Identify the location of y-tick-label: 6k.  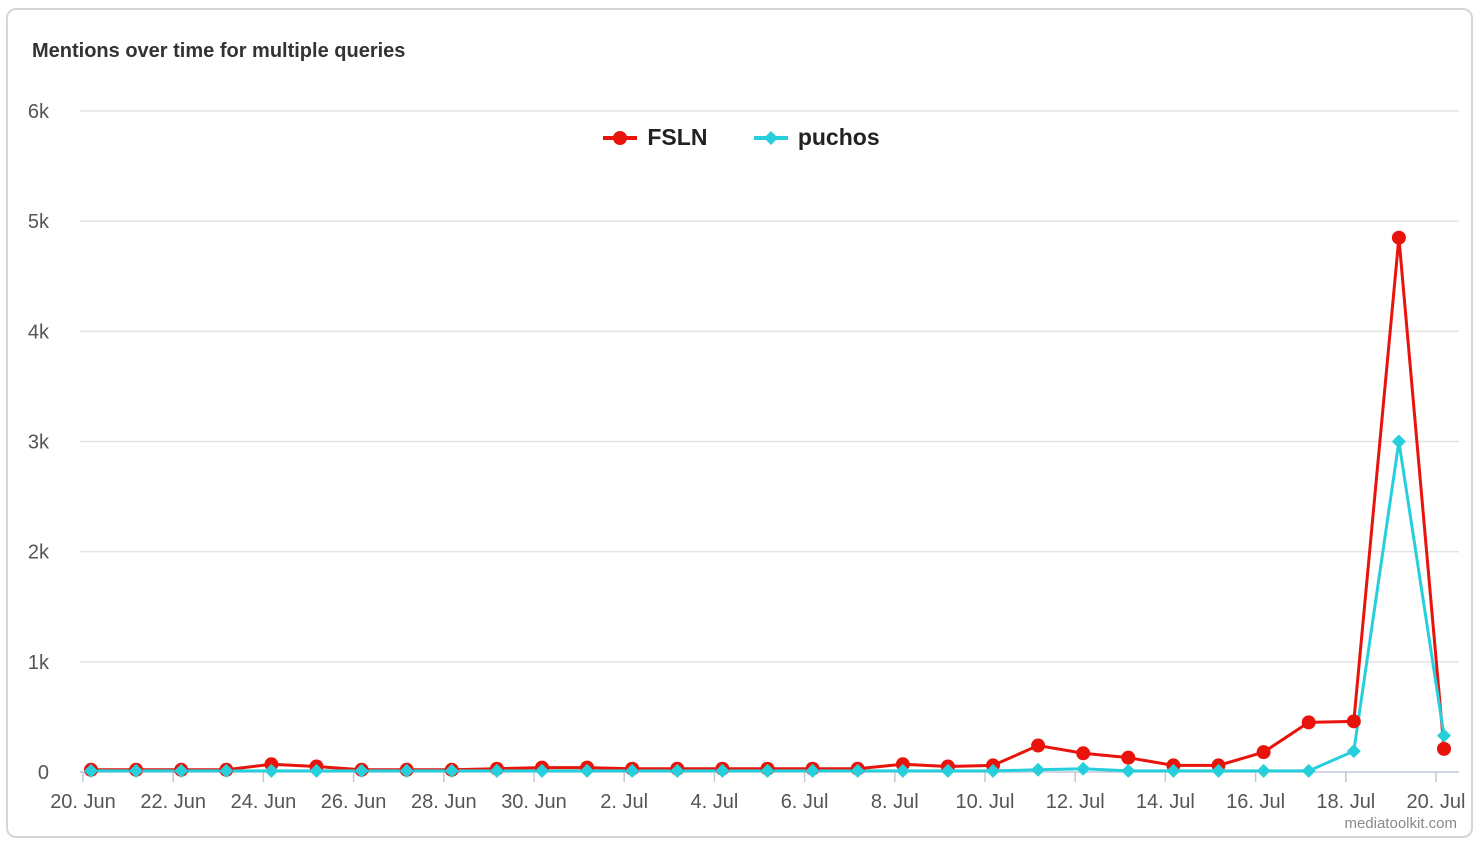
(39, 112).